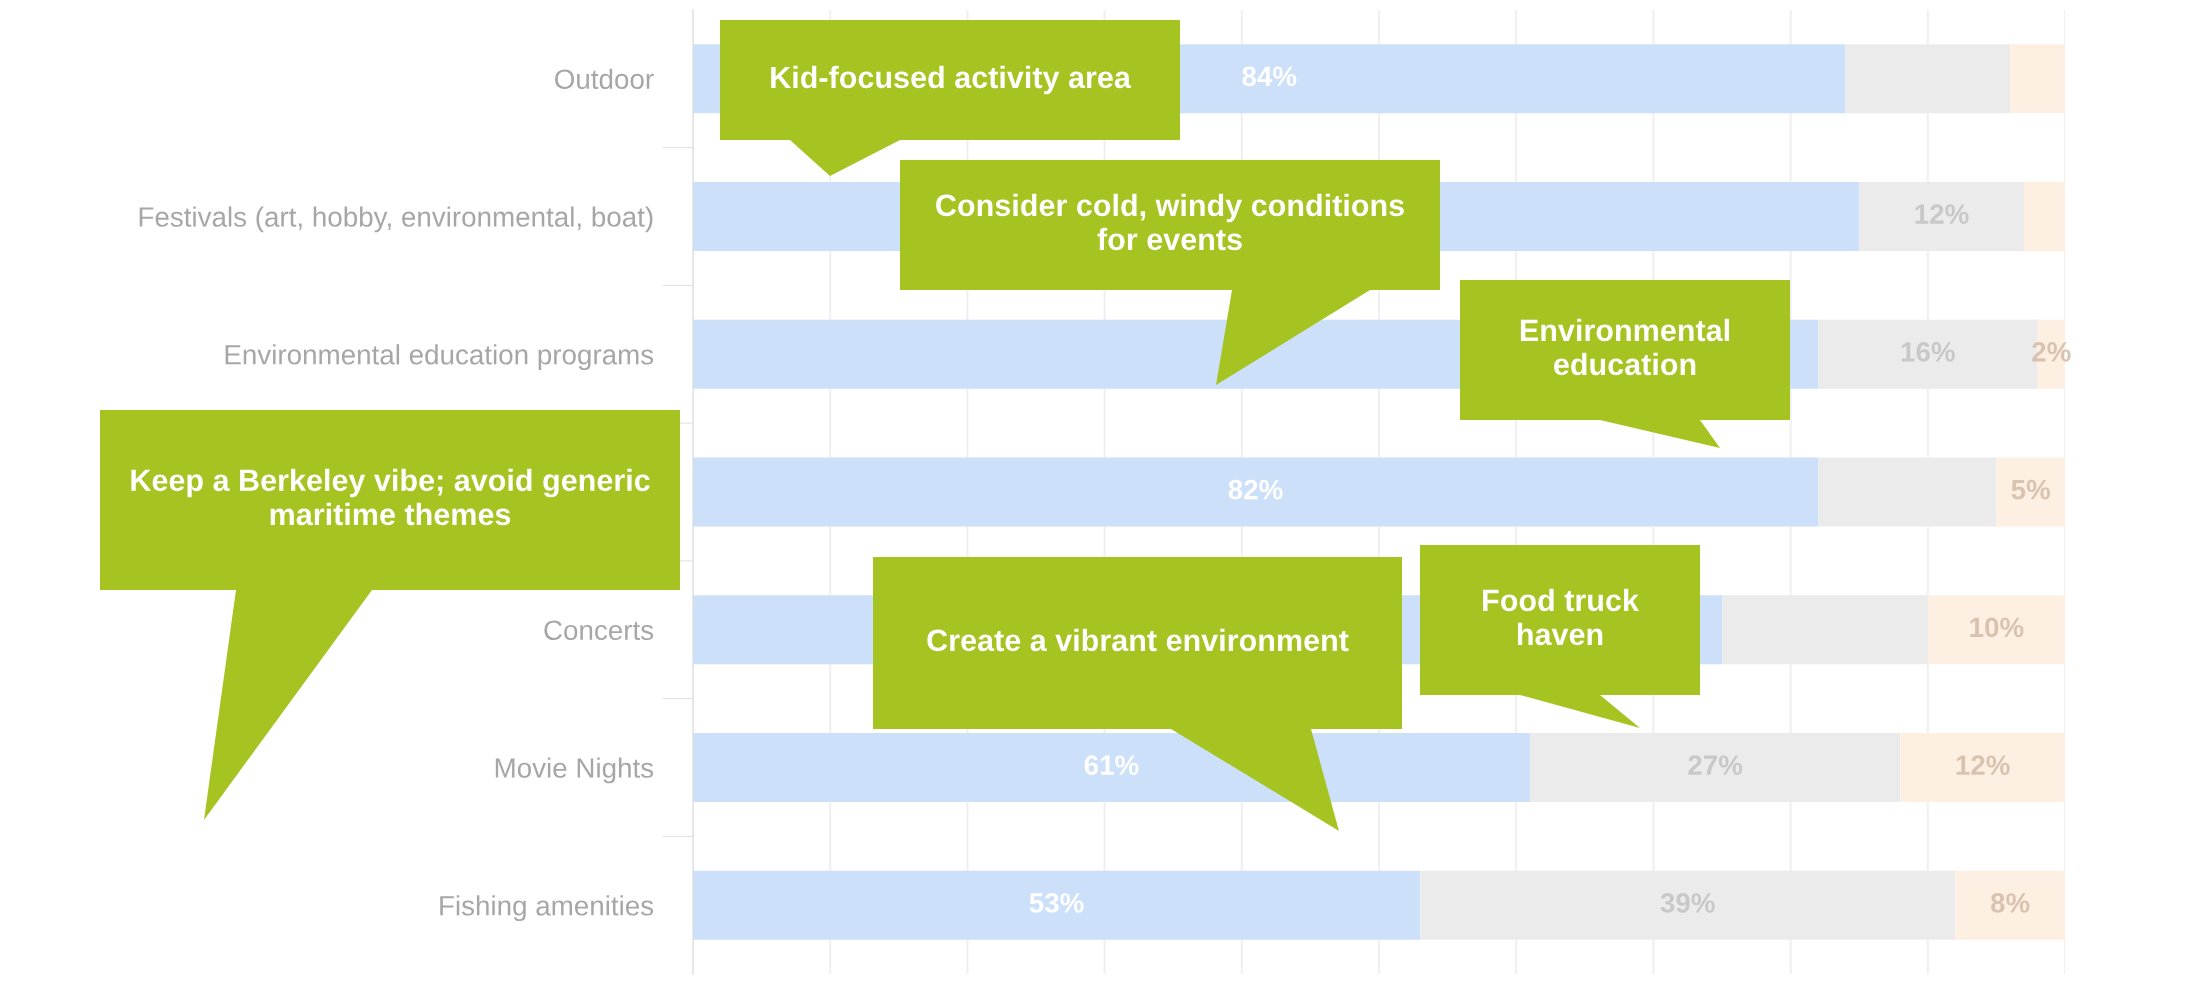  What do you see at coordinates (1170, 222) in the screenshot?
I see `annotation: Consider cold, windy conditions for events` at bounding box center [1170, 222].